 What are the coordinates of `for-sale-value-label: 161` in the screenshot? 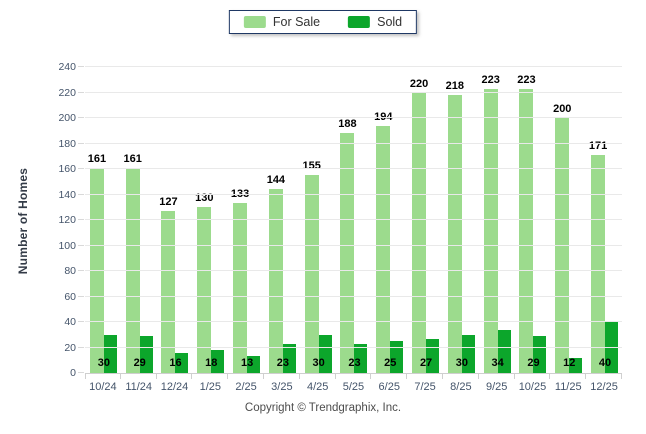 It's located at (132, 158).